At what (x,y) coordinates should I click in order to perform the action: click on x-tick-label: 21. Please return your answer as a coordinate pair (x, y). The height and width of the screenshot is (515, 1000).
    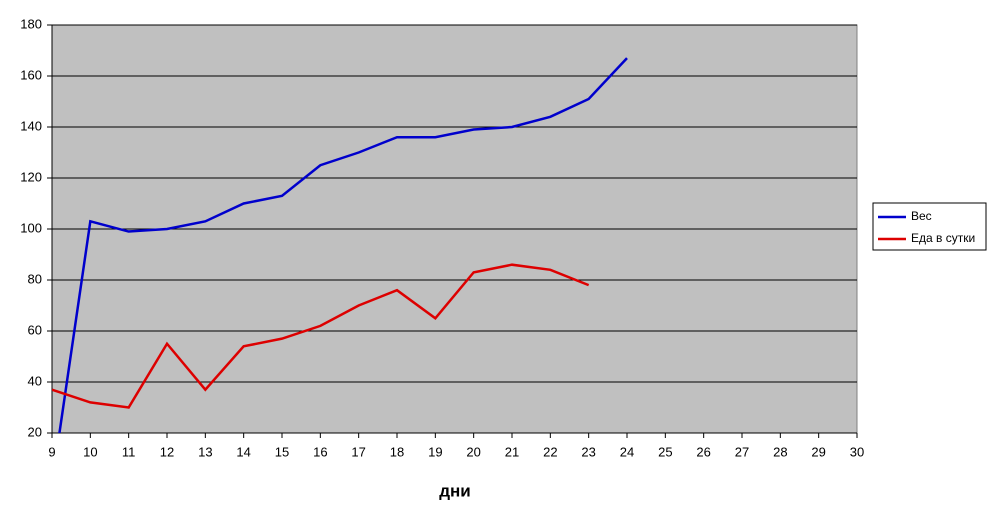
    Looking at the image, I should click on (512, 451).